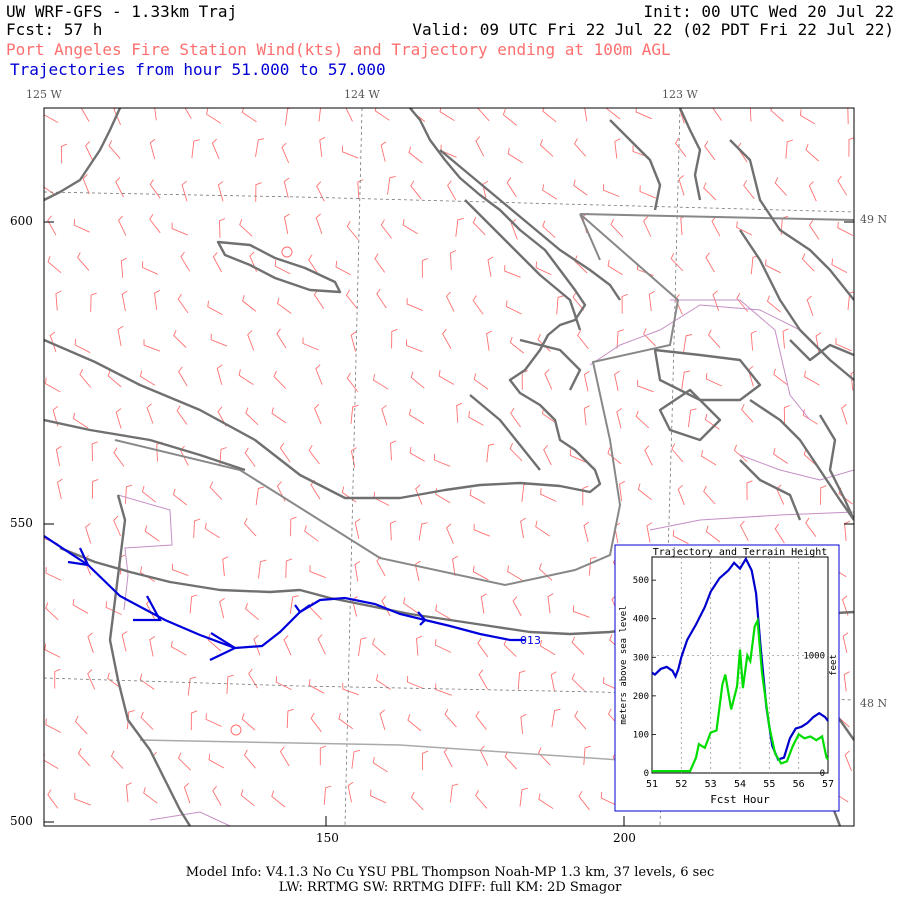 This screenshot has width=900, height=900. What do you see at coordinates (680, 94) in the screenshot?
I see `lon-label-123: 123 W` at bounding box center [680, 94].